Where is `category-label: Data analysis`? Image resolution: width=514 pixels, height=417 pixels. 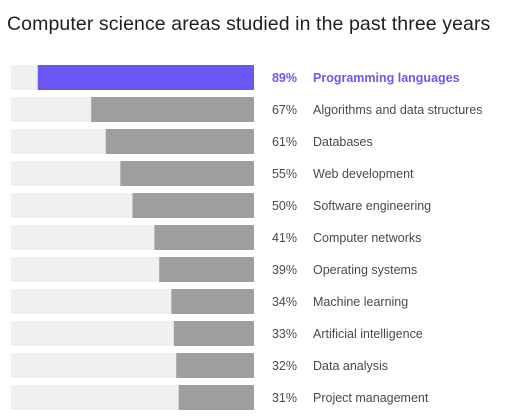 category-label: Data analysis is located at coordinates (350, 366).